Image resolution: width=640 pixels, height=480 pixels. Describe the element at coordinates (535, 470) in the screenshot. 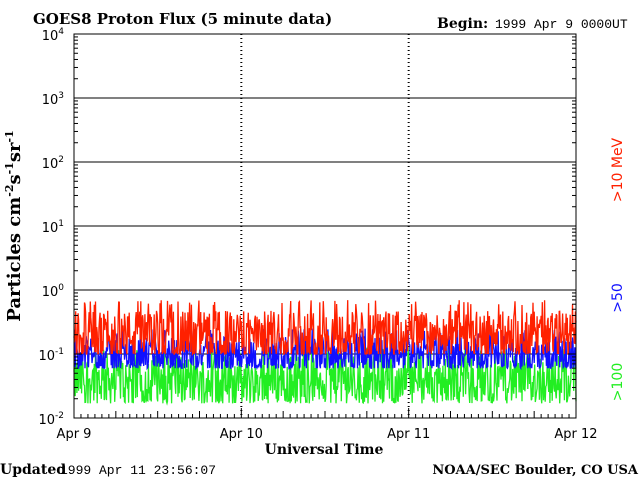

I see `credit: NOAA/SEC Boulder, CO USA` at that location.